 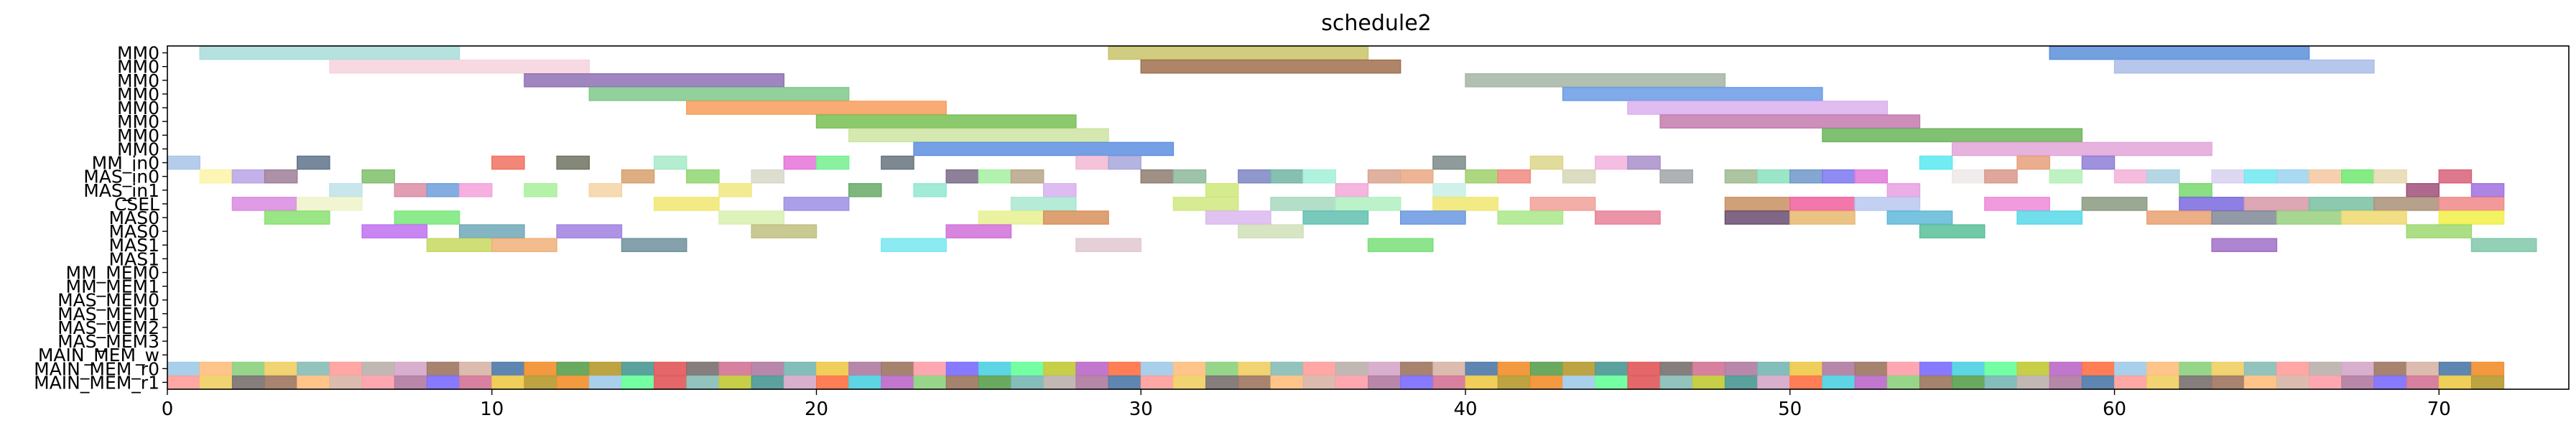 What do you see at coordinates (134, 258) in the screenshot?
I see `y-tick-label: MAS1` at bounding box center [134, 258].